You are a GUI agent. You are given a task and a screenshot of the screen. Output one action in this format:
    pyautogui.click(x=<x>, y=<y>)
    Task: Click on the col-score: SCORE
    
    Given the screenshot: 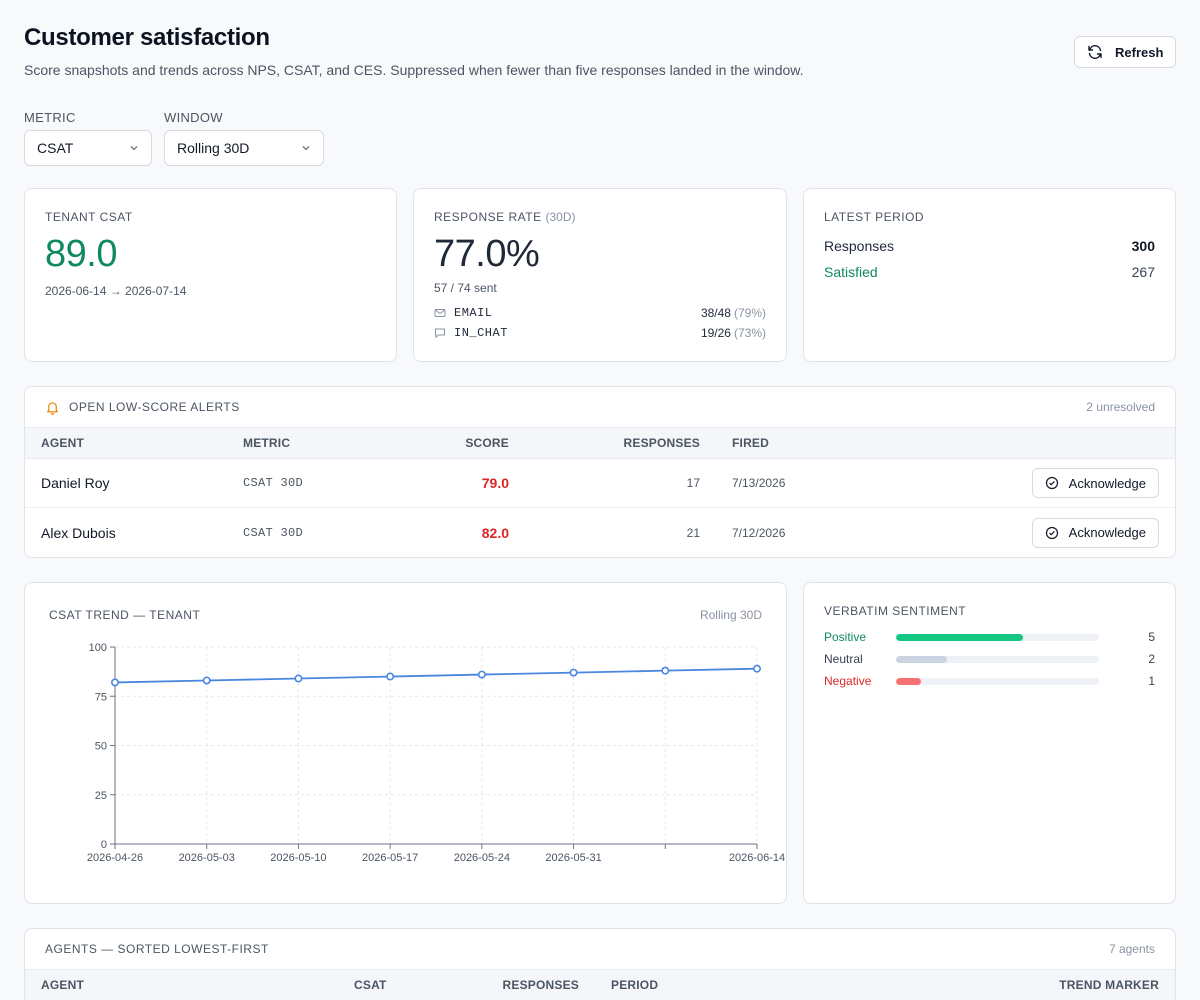 What is the action you would take?
    pyautogui.click(x=487, y=443)
    